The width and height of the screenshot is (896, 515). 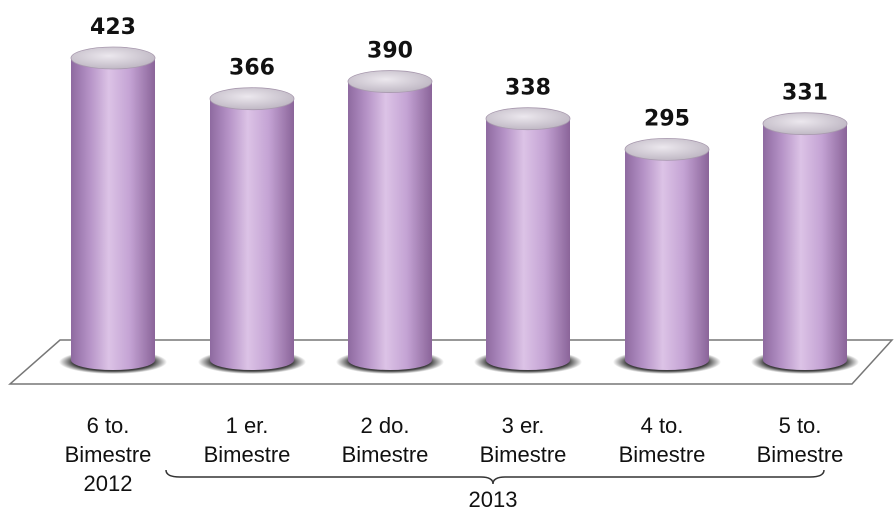 What do you see at coordinates (662, 440) in the screenshot?
I see `category-label: 4 to. Bimestre` at bounding box center [662, 440].